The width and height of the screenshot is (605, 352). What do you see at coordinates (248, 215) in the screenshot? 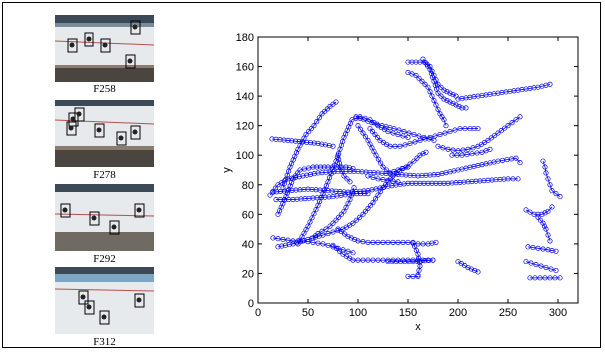
I see `y-tick-label: 60` at bounding box center [248, 215].